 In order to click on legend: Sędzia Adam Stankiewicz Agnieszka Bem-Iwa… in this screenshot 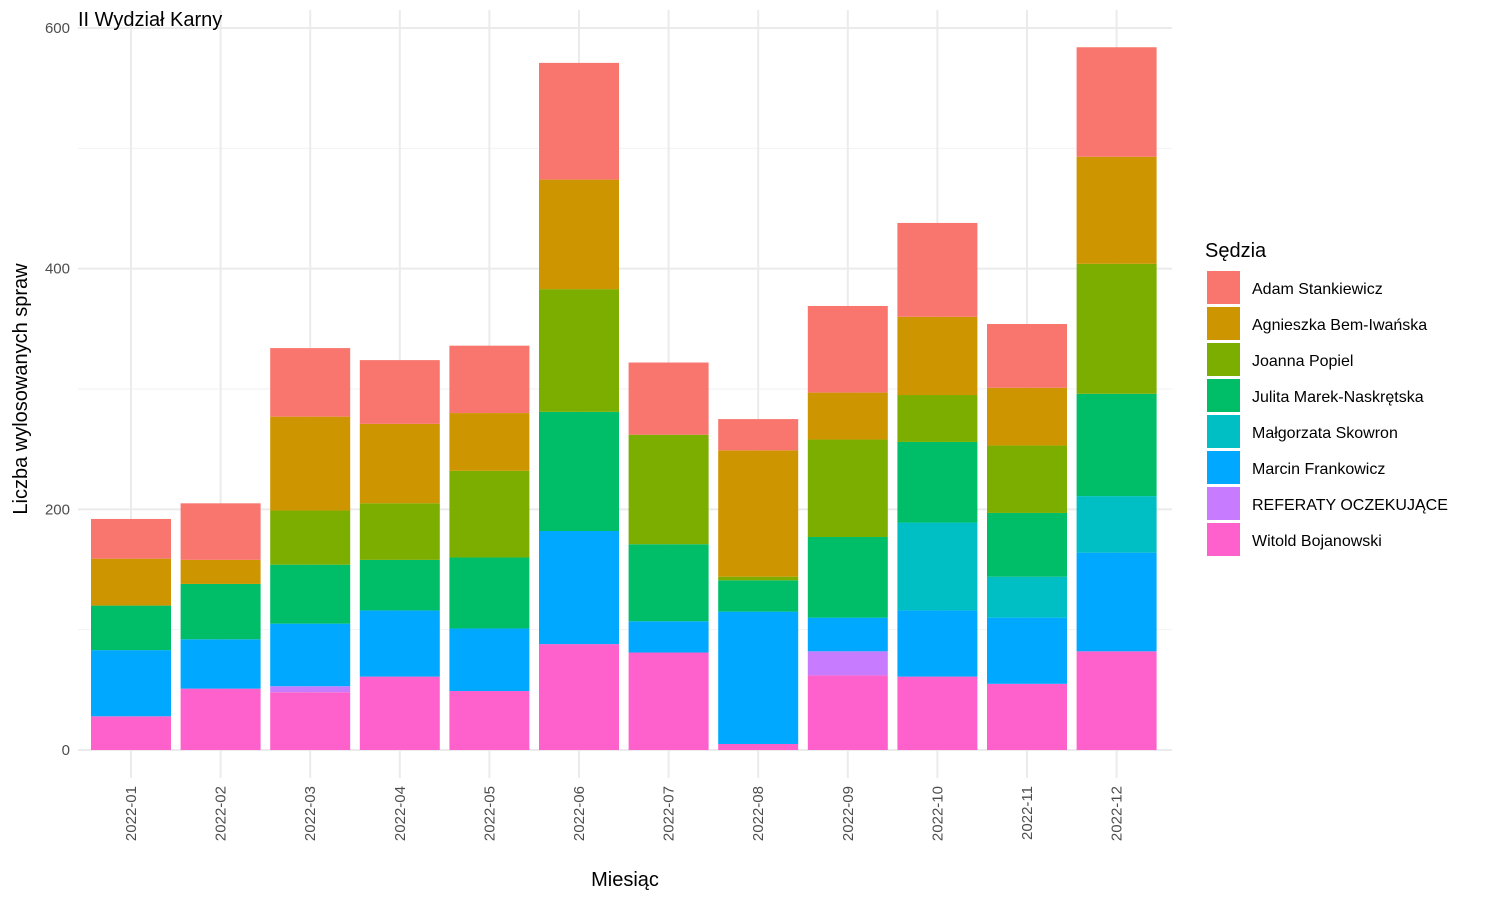, I will do `click(1326, 398)`.